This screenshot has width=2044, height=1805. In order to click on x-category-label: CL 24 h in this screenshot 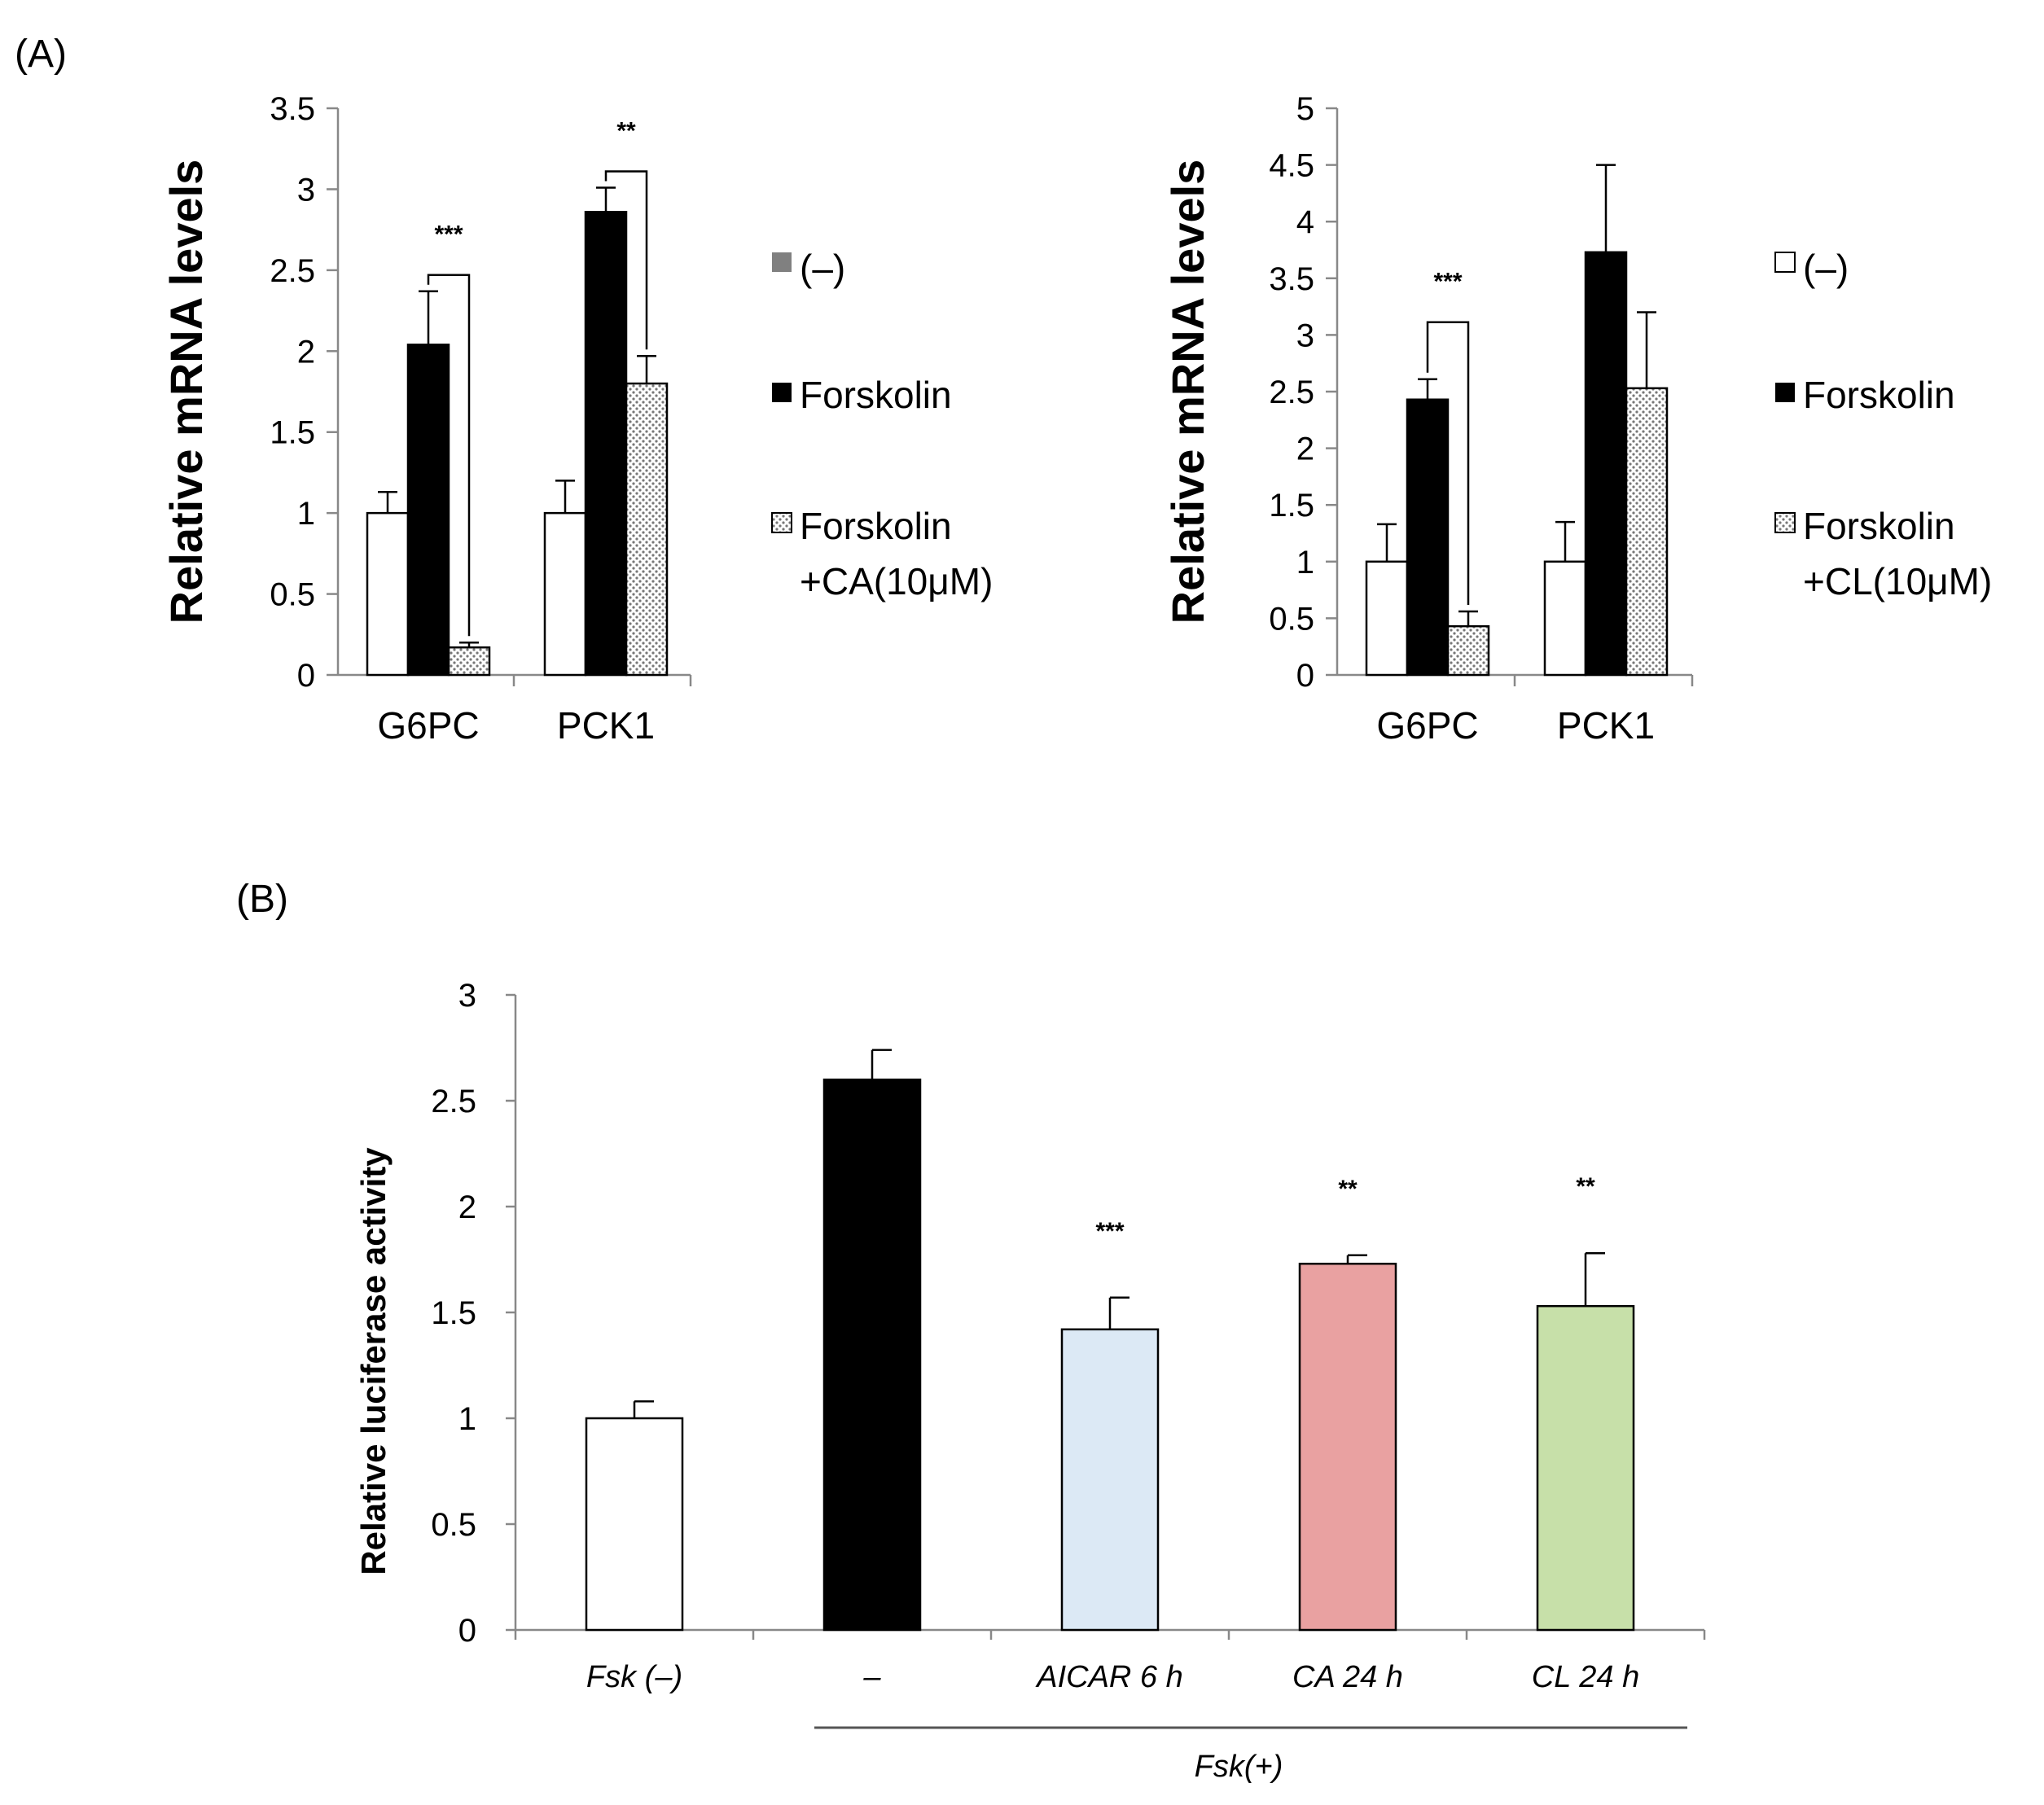, I will do `click(1585, 1677)`.